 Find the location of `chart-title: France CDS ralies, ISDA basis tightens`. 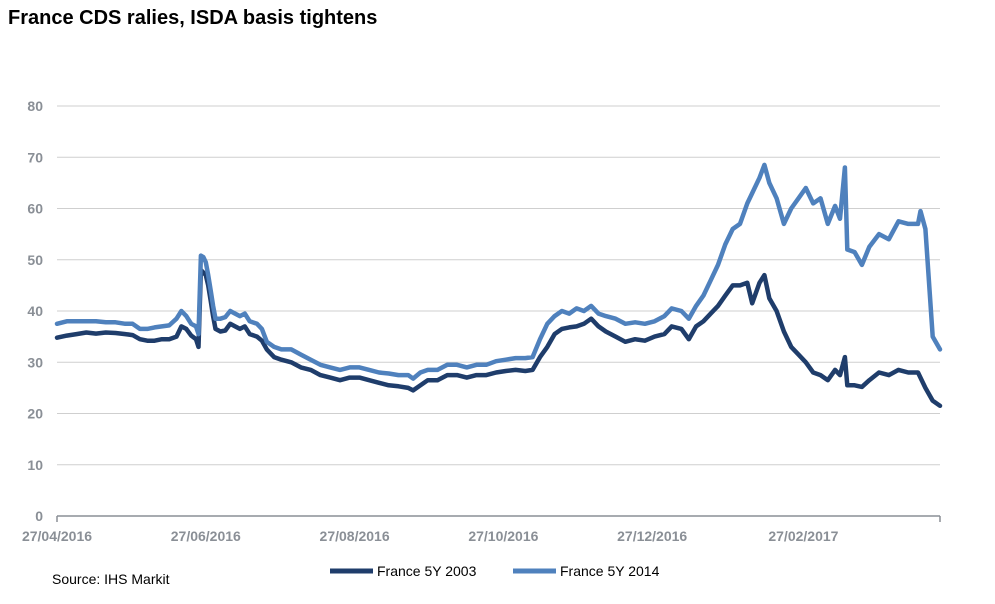

chart-title: France CDS ralies, ISDA basis tightens is located at coordinates (193, 18).